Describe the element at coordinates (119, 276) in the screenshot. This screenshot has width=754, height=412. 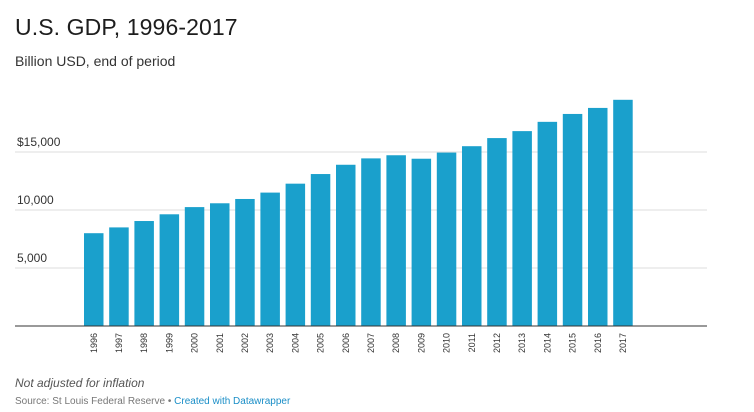
I see `bar-1997` at that location.